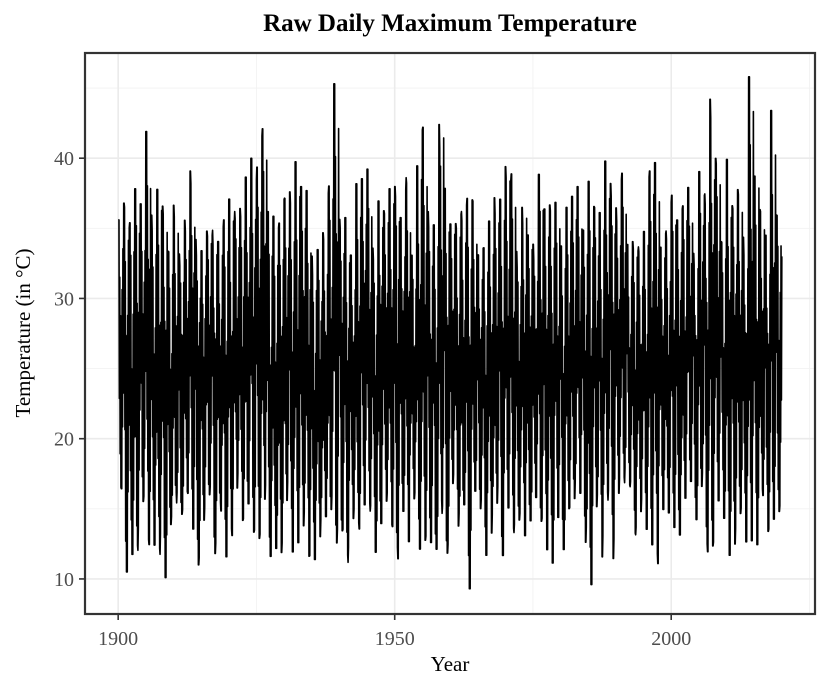  I want to click on x-tick-label: 2000, so click(671, 639).